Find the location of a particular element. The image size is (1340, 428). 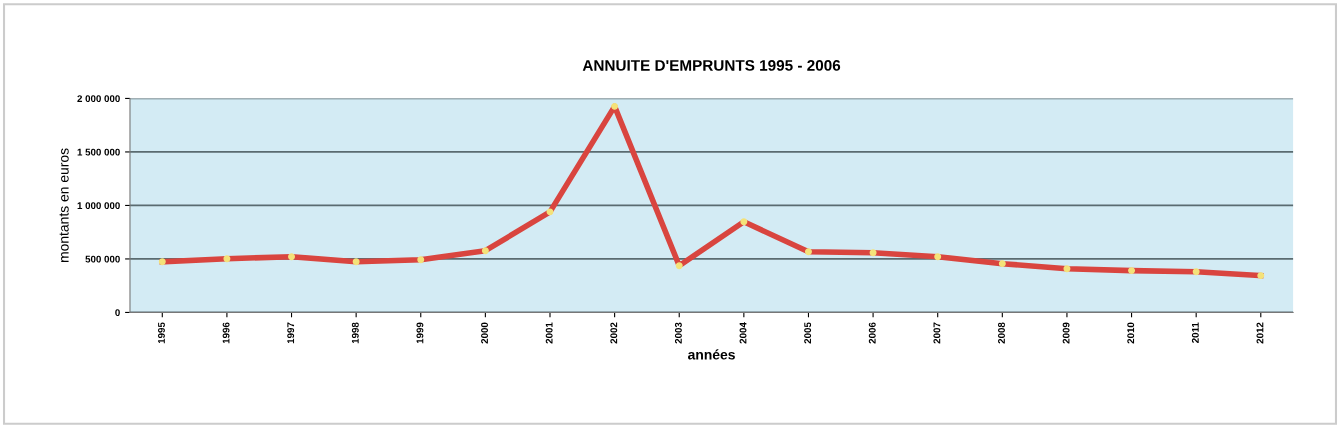

y-tick-label: 500 000 is located at coordinates (102, 259).